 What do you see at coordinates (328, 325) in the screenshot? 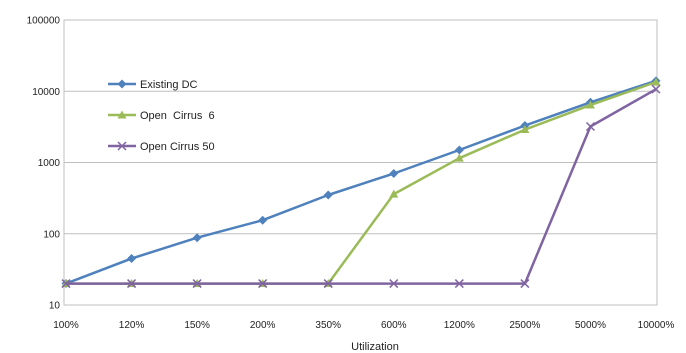
I see `x-tick-label: 350%` at bounding box center [328, 325].